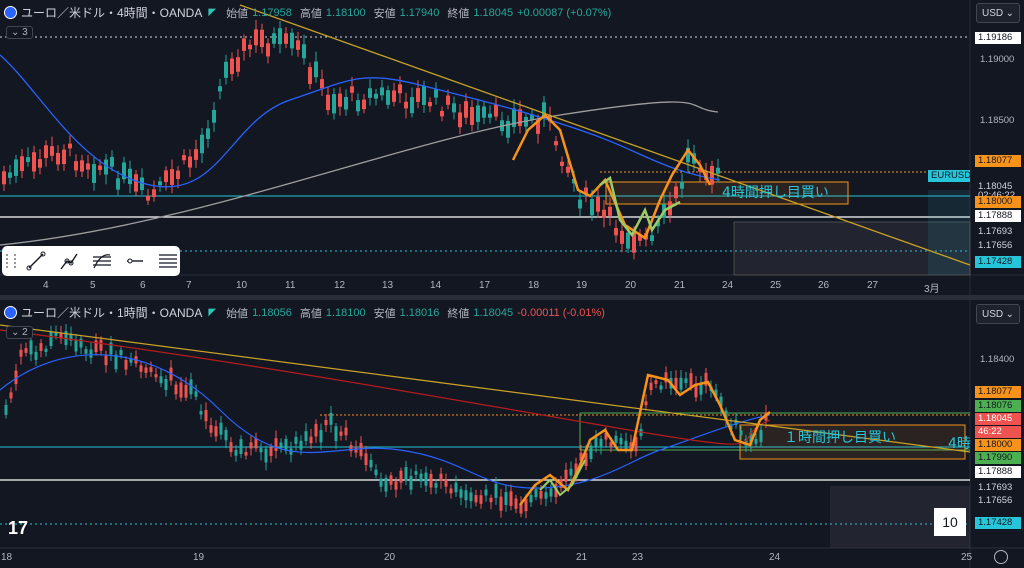 This screenshot has width=1024, height=568. Describe the element at coordinates (101, 261) in the screenshot. I see `fib-tool-icon` at that location.